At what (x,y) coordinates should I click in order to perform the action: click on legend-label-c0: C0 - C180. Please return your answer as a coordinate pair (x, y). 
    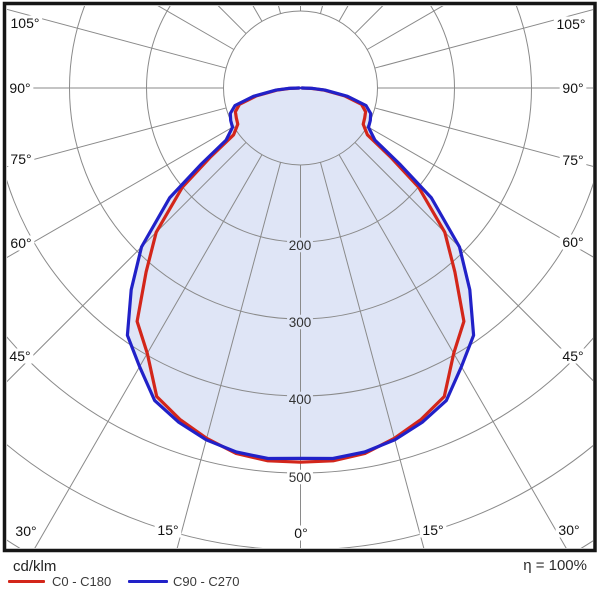
    Looking at the image, I should click on (82, 581).